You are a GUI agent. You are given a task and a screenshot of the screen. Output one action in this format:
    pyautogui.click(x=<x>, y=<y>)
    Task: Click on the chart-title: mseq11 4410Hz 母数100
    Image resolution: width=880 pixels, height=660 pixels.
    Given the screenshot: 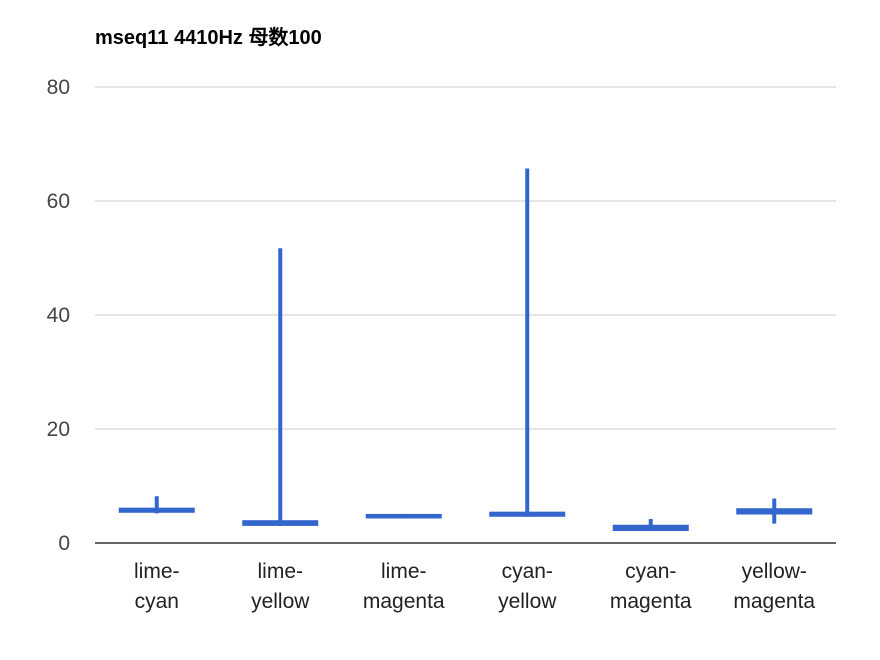 What is the action you would take?
    pyautogui.click(x=208, y=37)
    